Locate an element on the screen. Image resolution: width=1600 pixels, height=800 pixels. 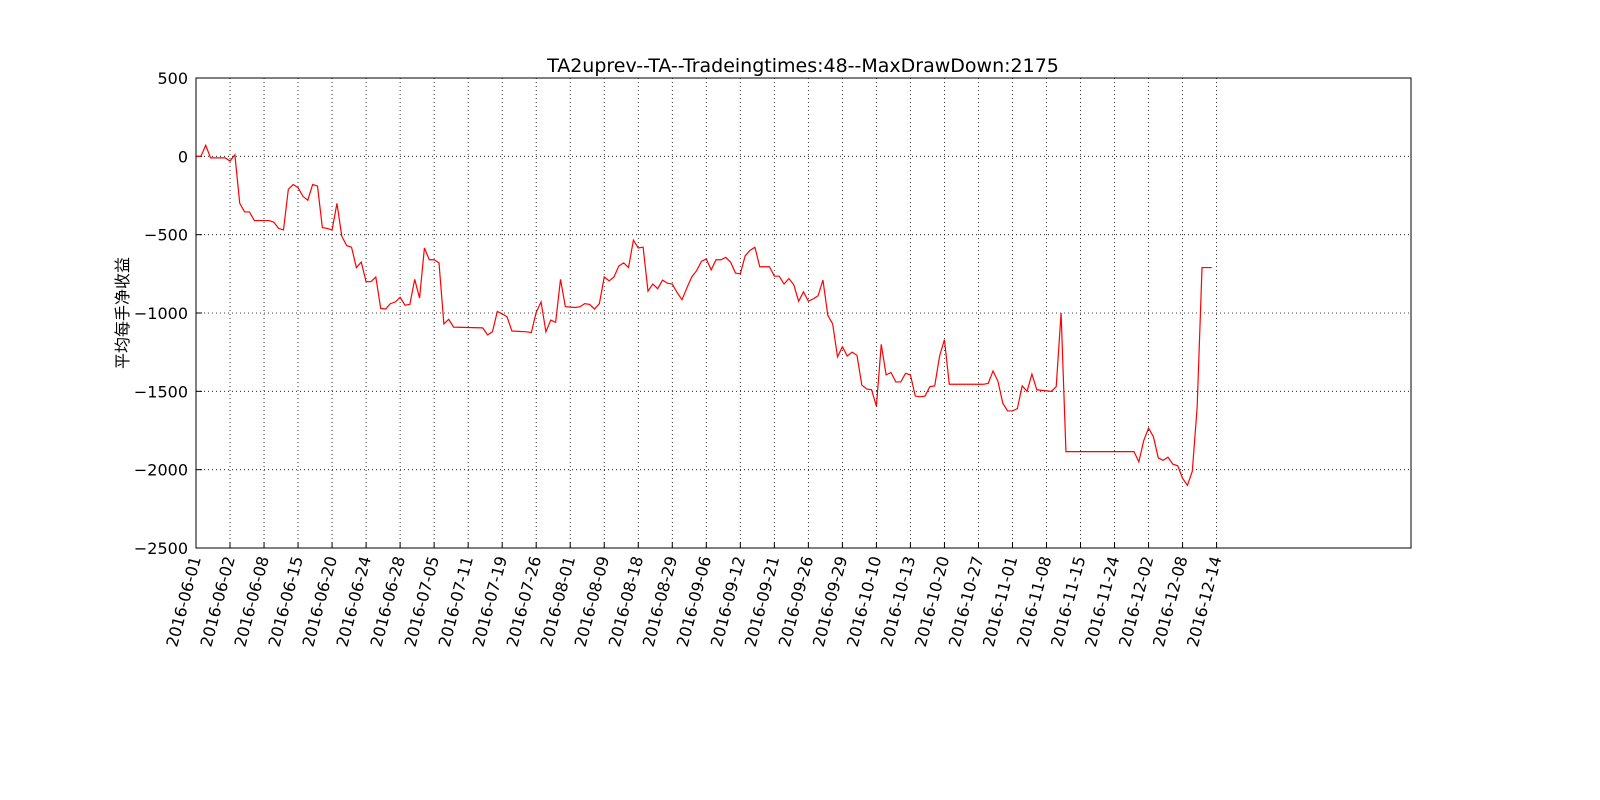
y-axis-label: 平均每手净收益 is located at coordinates (122, 313).